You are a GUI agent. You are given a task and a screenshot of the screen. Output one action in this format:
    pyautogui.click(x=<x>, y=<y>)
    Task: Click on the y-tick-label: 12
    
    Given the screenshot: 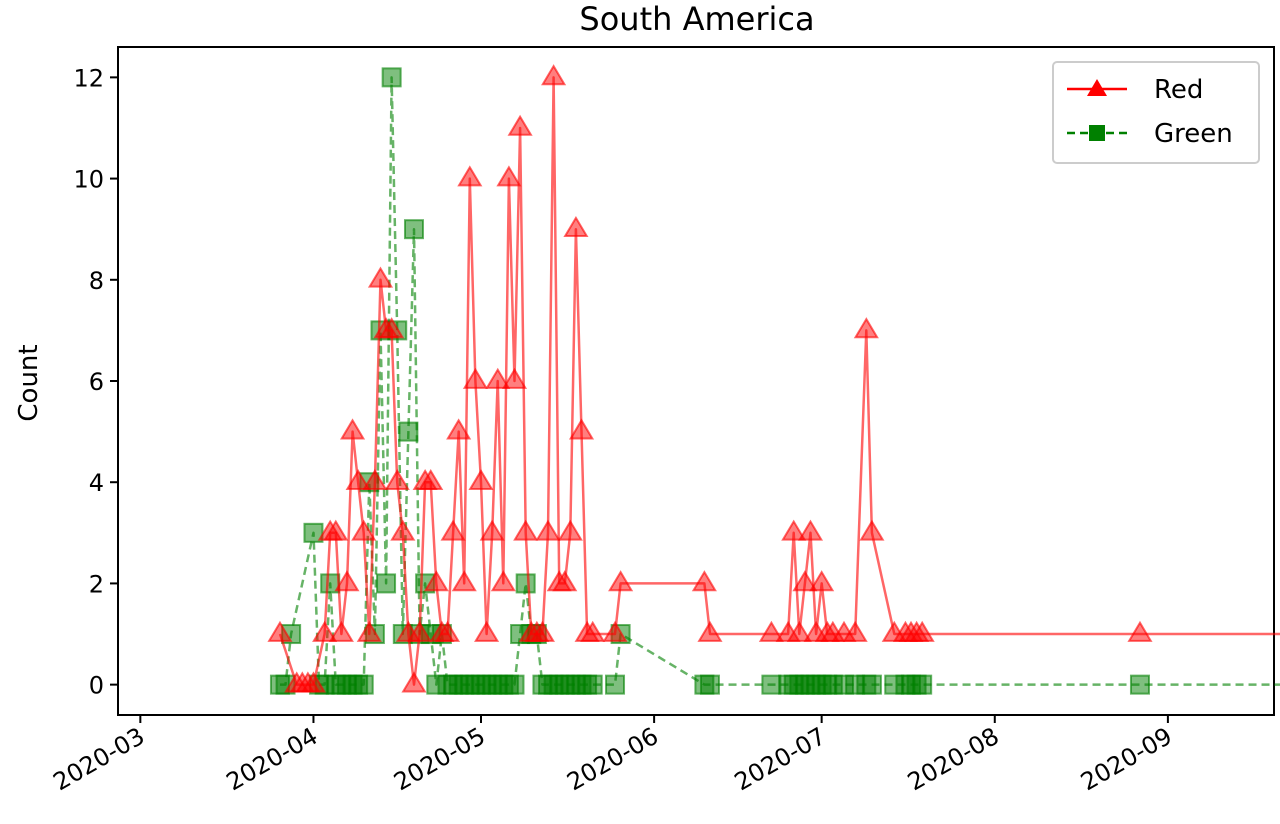 What is the action you would take?
    pyautogui.click(x=88, y=78)
    